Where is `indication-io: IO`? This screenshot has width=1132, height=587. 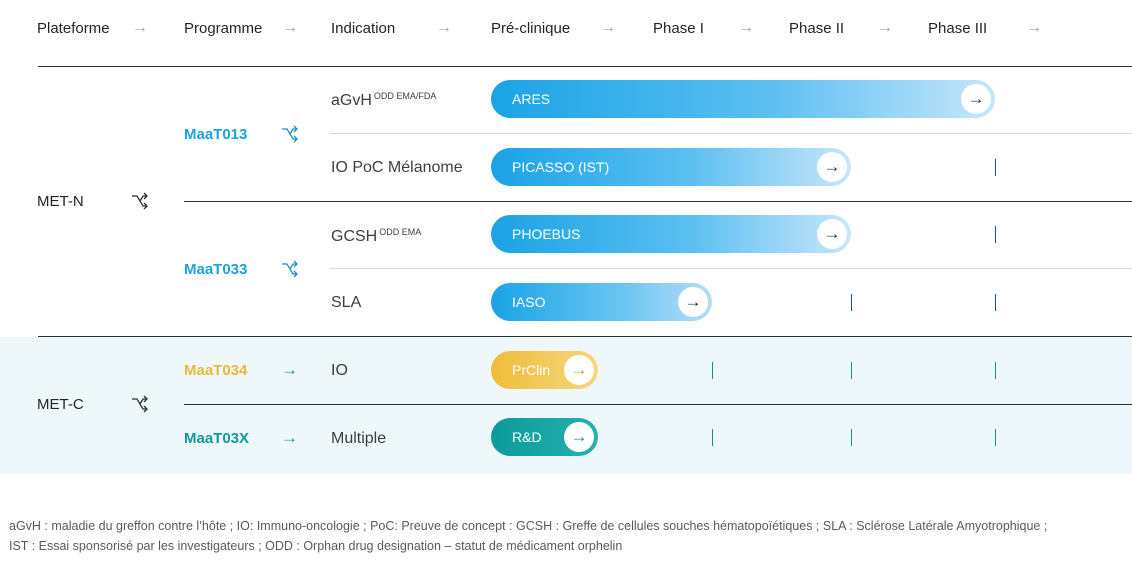 indication-io: IO is located at coordinates (339, 370).